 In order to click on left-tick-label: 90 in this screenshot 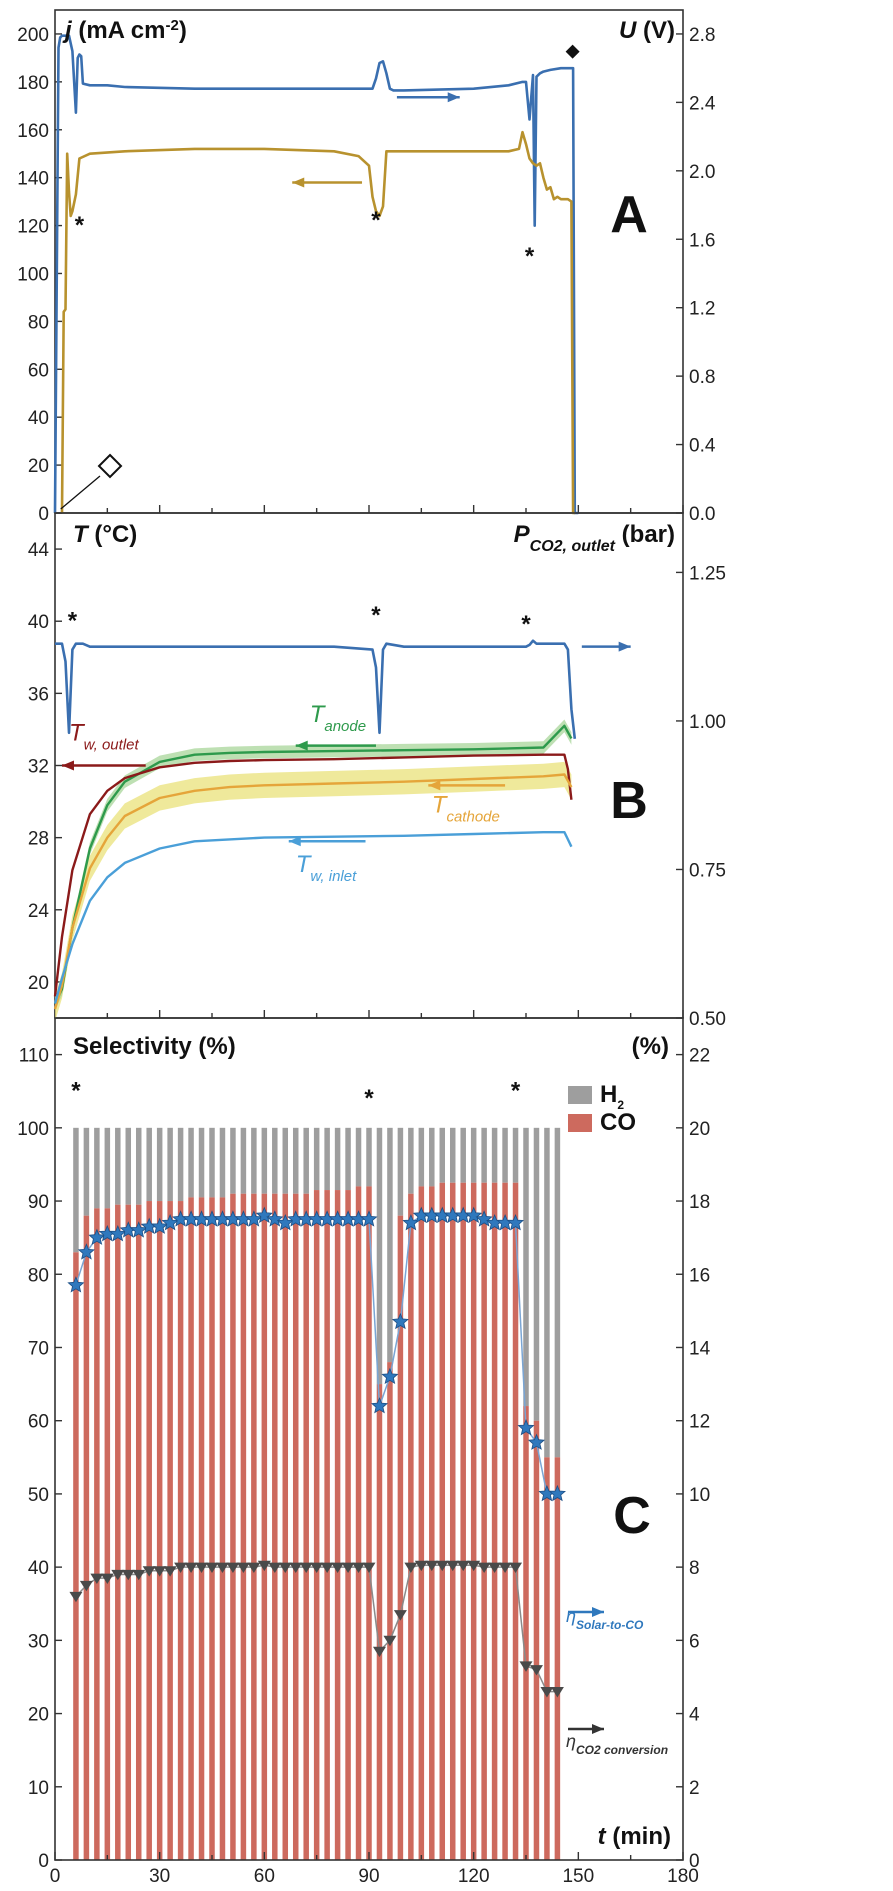, I will do `click(38, 1202)`.